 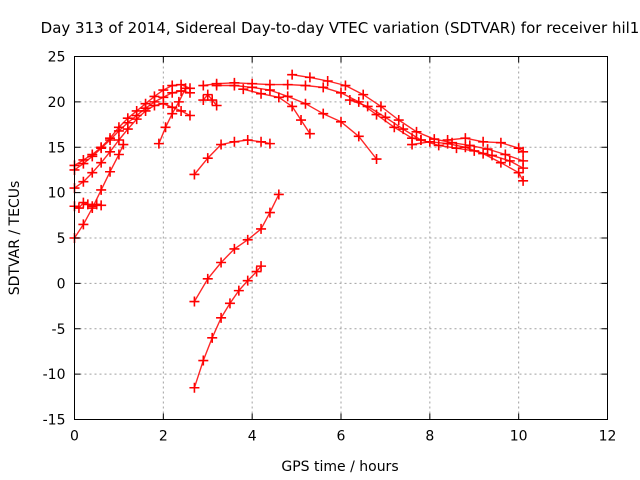 I want to click on y-tick-label: 0, so click(x=61, y=284).